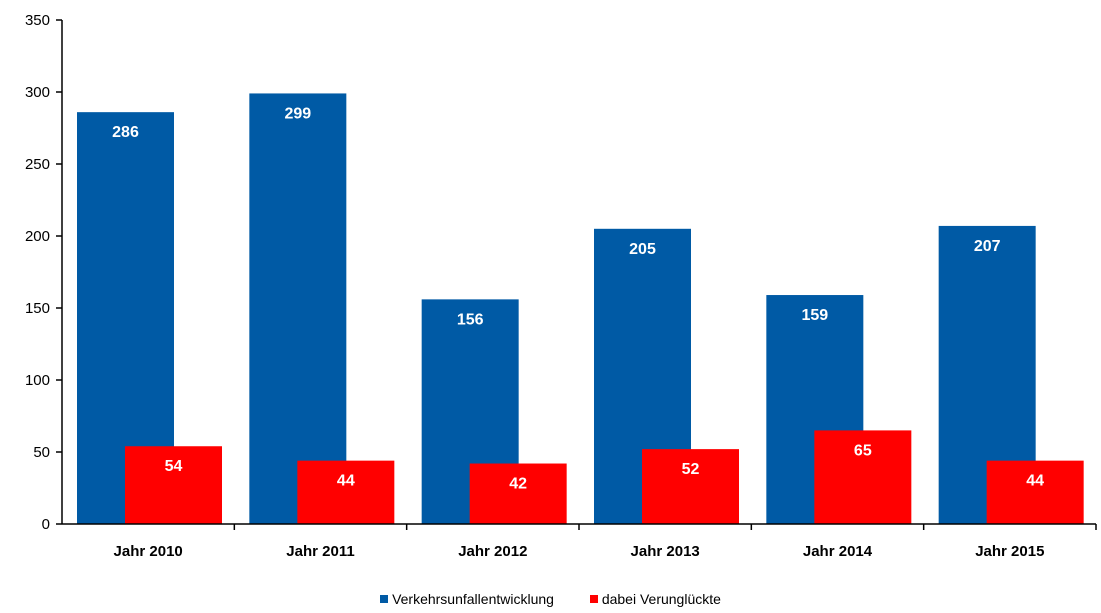 The image size is (1101, 613). I want to click on y-axis-ticks: 0 50 100 150 200 250 300 350, so click(43, 272).